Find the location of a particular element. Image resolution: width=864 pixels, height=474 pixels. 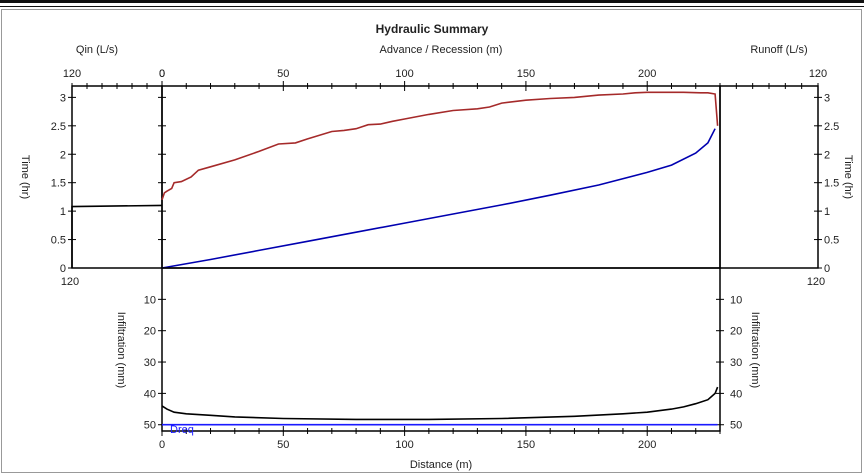

qin-x-tick-label: 0 is located at coordinates (162, 74).